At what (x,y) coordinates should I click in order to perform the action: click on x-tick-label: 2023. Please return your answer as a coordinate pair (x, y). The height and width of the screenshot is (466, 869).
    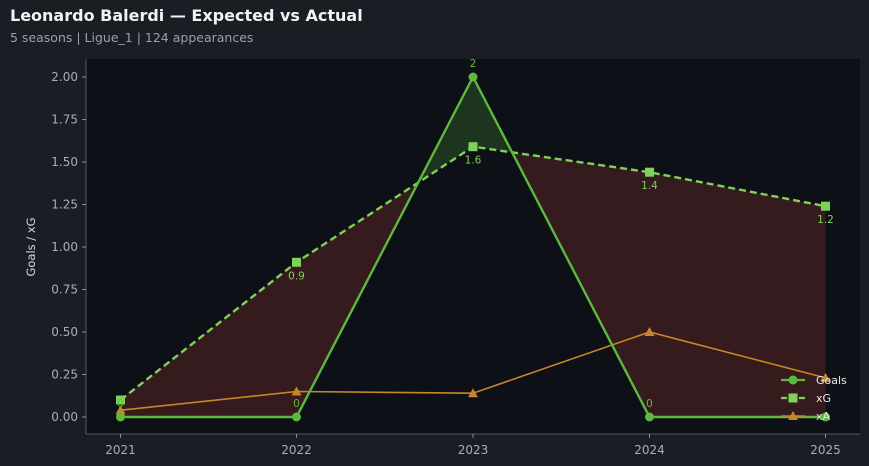
    Looking at the image, I should click on (473, 450).